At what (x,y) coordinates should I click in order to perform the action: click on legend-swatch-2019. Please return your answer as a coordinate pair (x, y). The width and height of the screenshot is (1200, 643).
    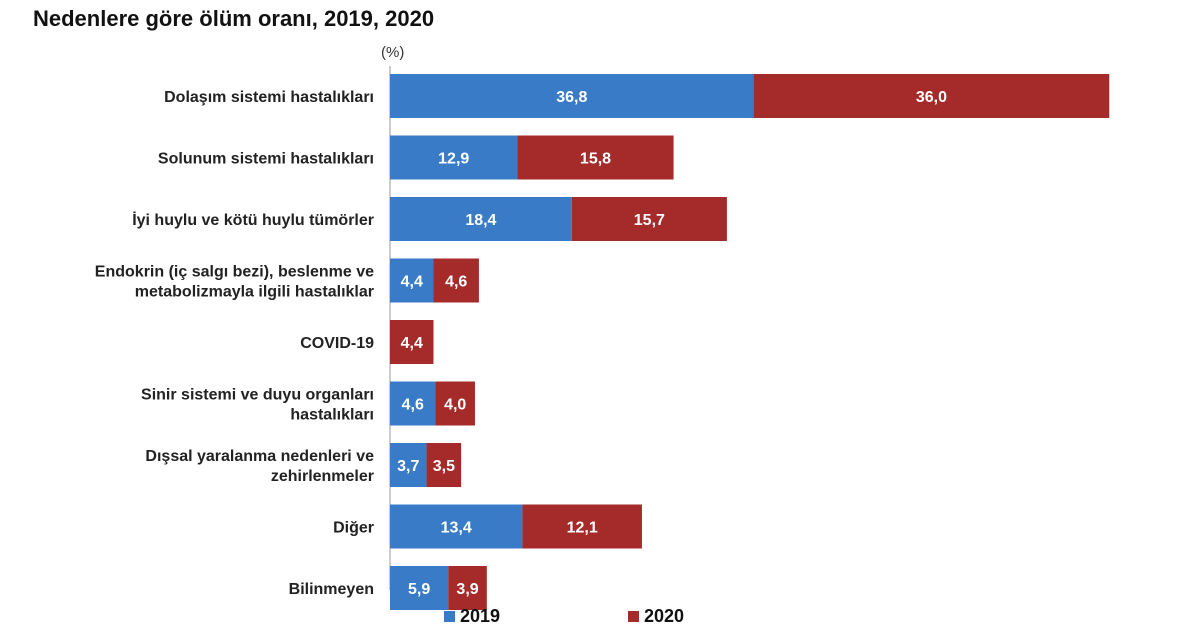
    Looking at the image, I should click on (449, 616).